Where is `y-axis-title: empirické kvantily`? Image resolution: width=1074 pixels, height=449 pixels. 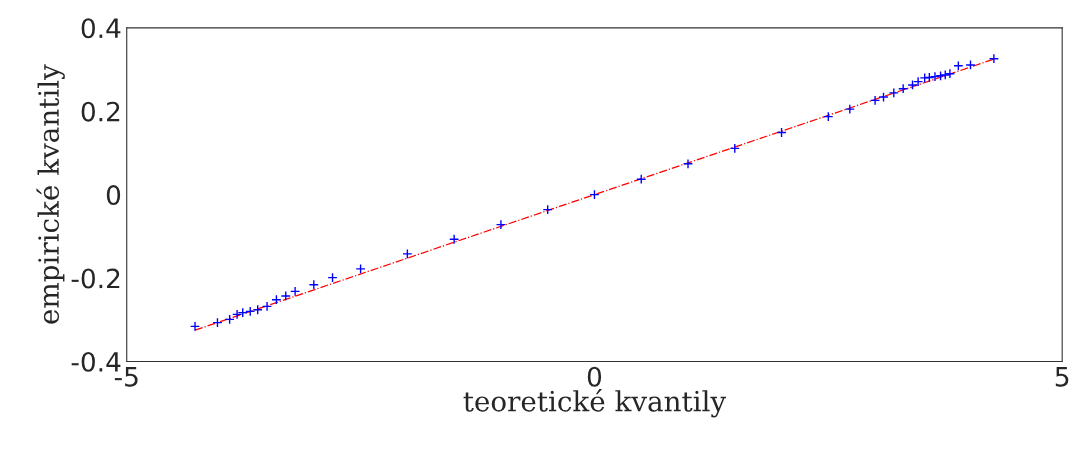
y-axis-title: empirické kvantily is located at coordinates (50, 194).